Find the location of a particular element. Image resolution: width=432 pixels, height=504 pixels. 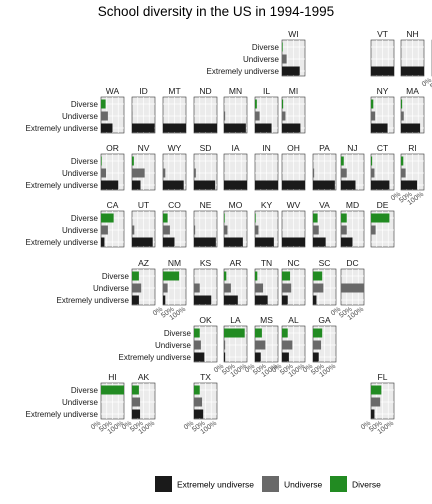

x-tick-label: 50% is located at coordinates (430, 84).